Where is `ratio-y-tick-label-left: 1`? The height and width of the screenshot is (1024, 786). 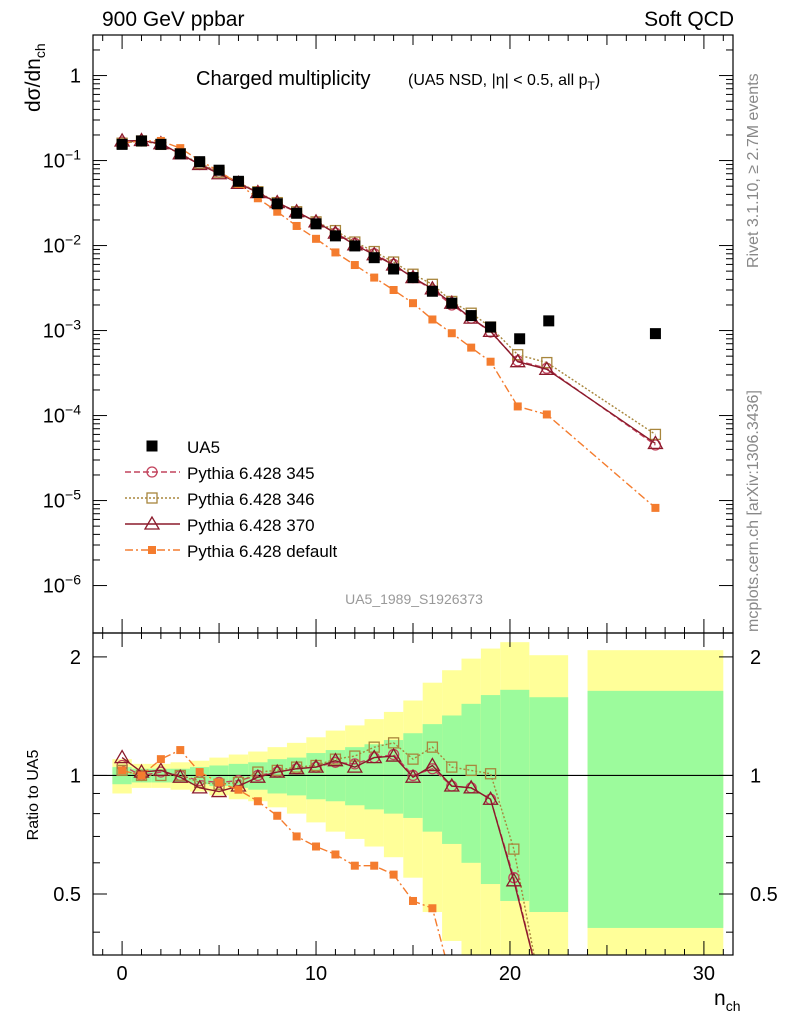
ratio-y-tick-label-left: 1 is located at coordinates (75, 776).